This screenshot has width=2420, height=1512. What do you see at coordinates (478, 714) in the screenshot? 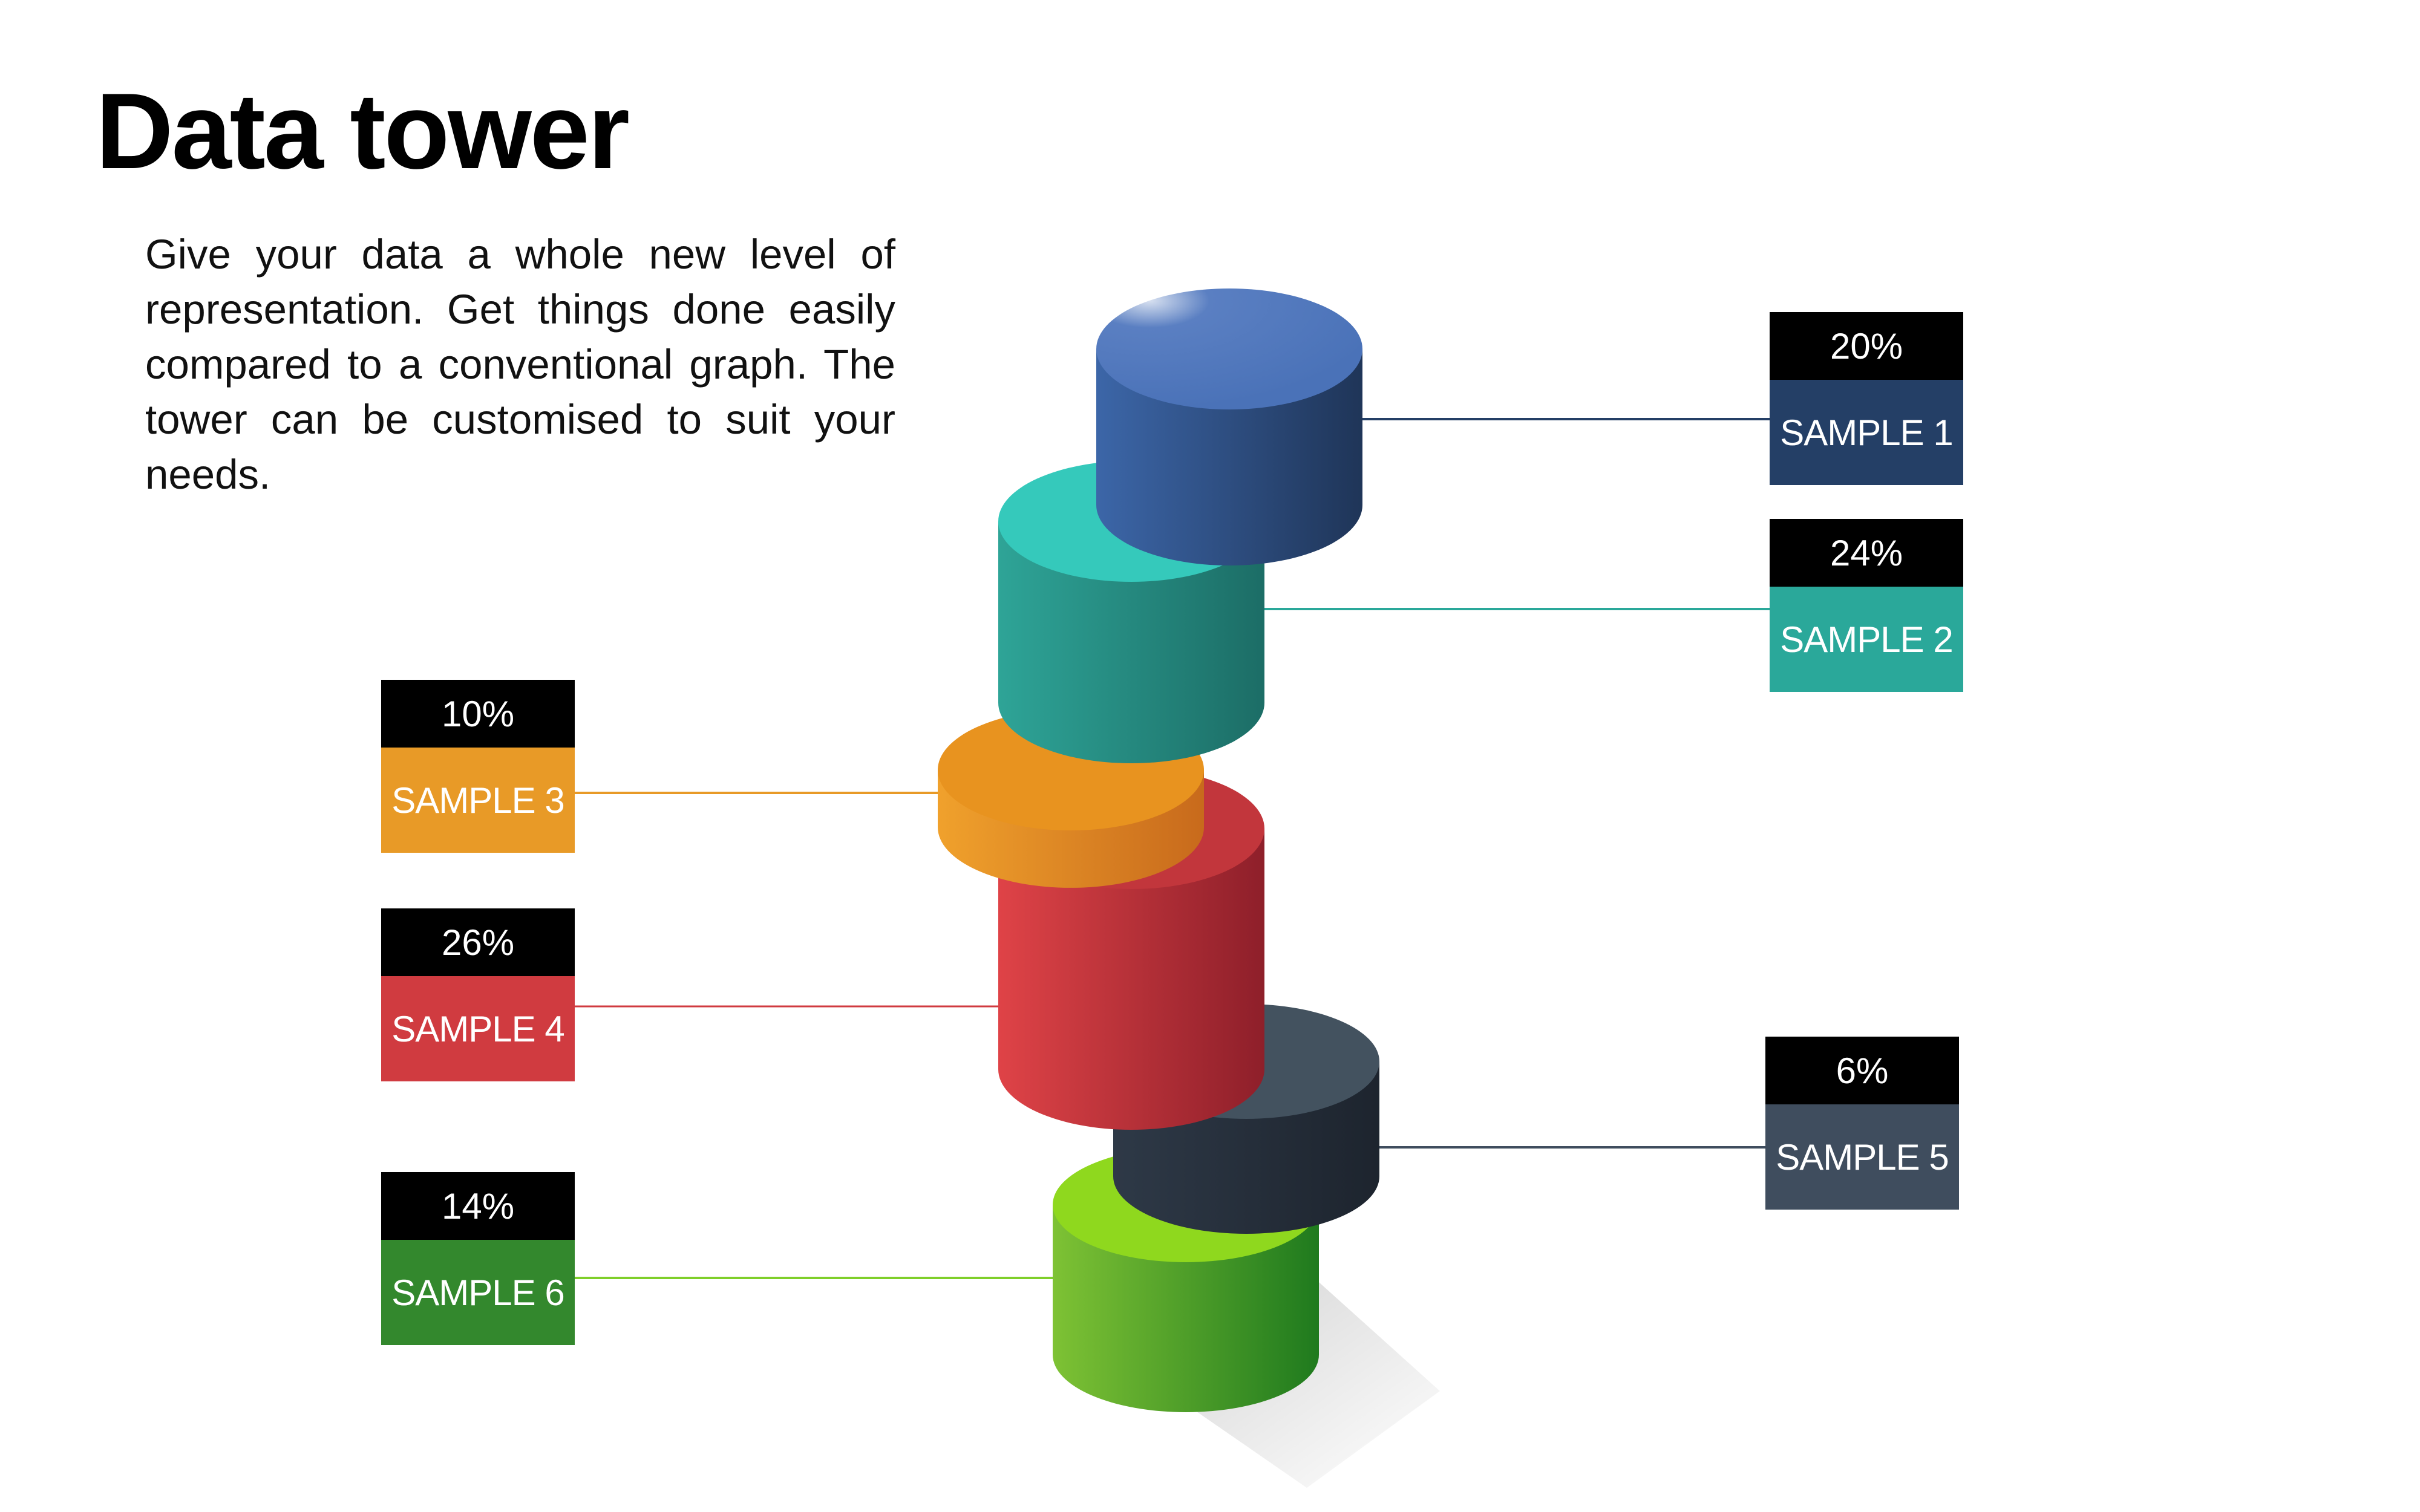
I see `percent-sample-3: 10%` at bounding box center [478, 714].